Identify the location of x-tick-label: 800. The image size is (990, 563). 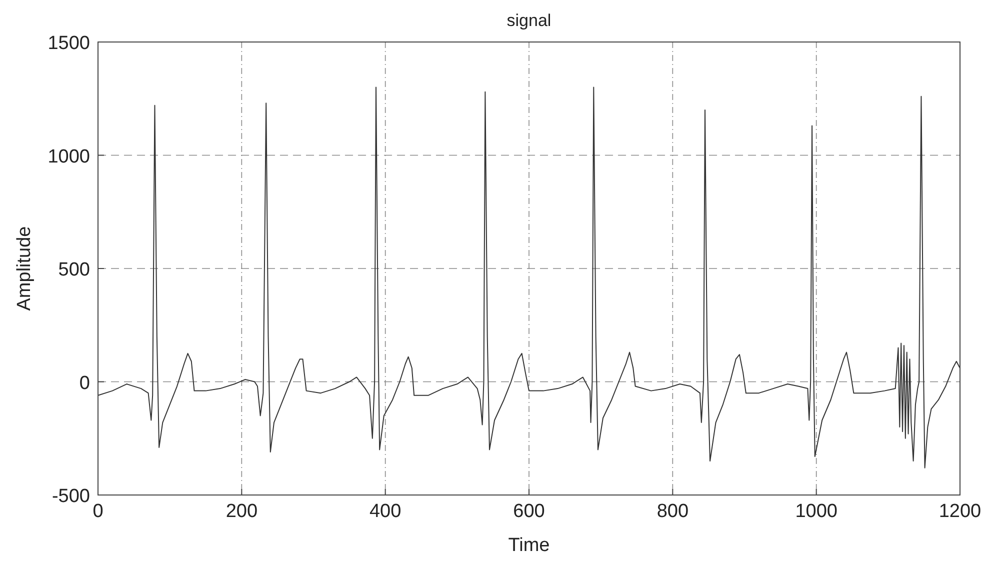
(672, 511).